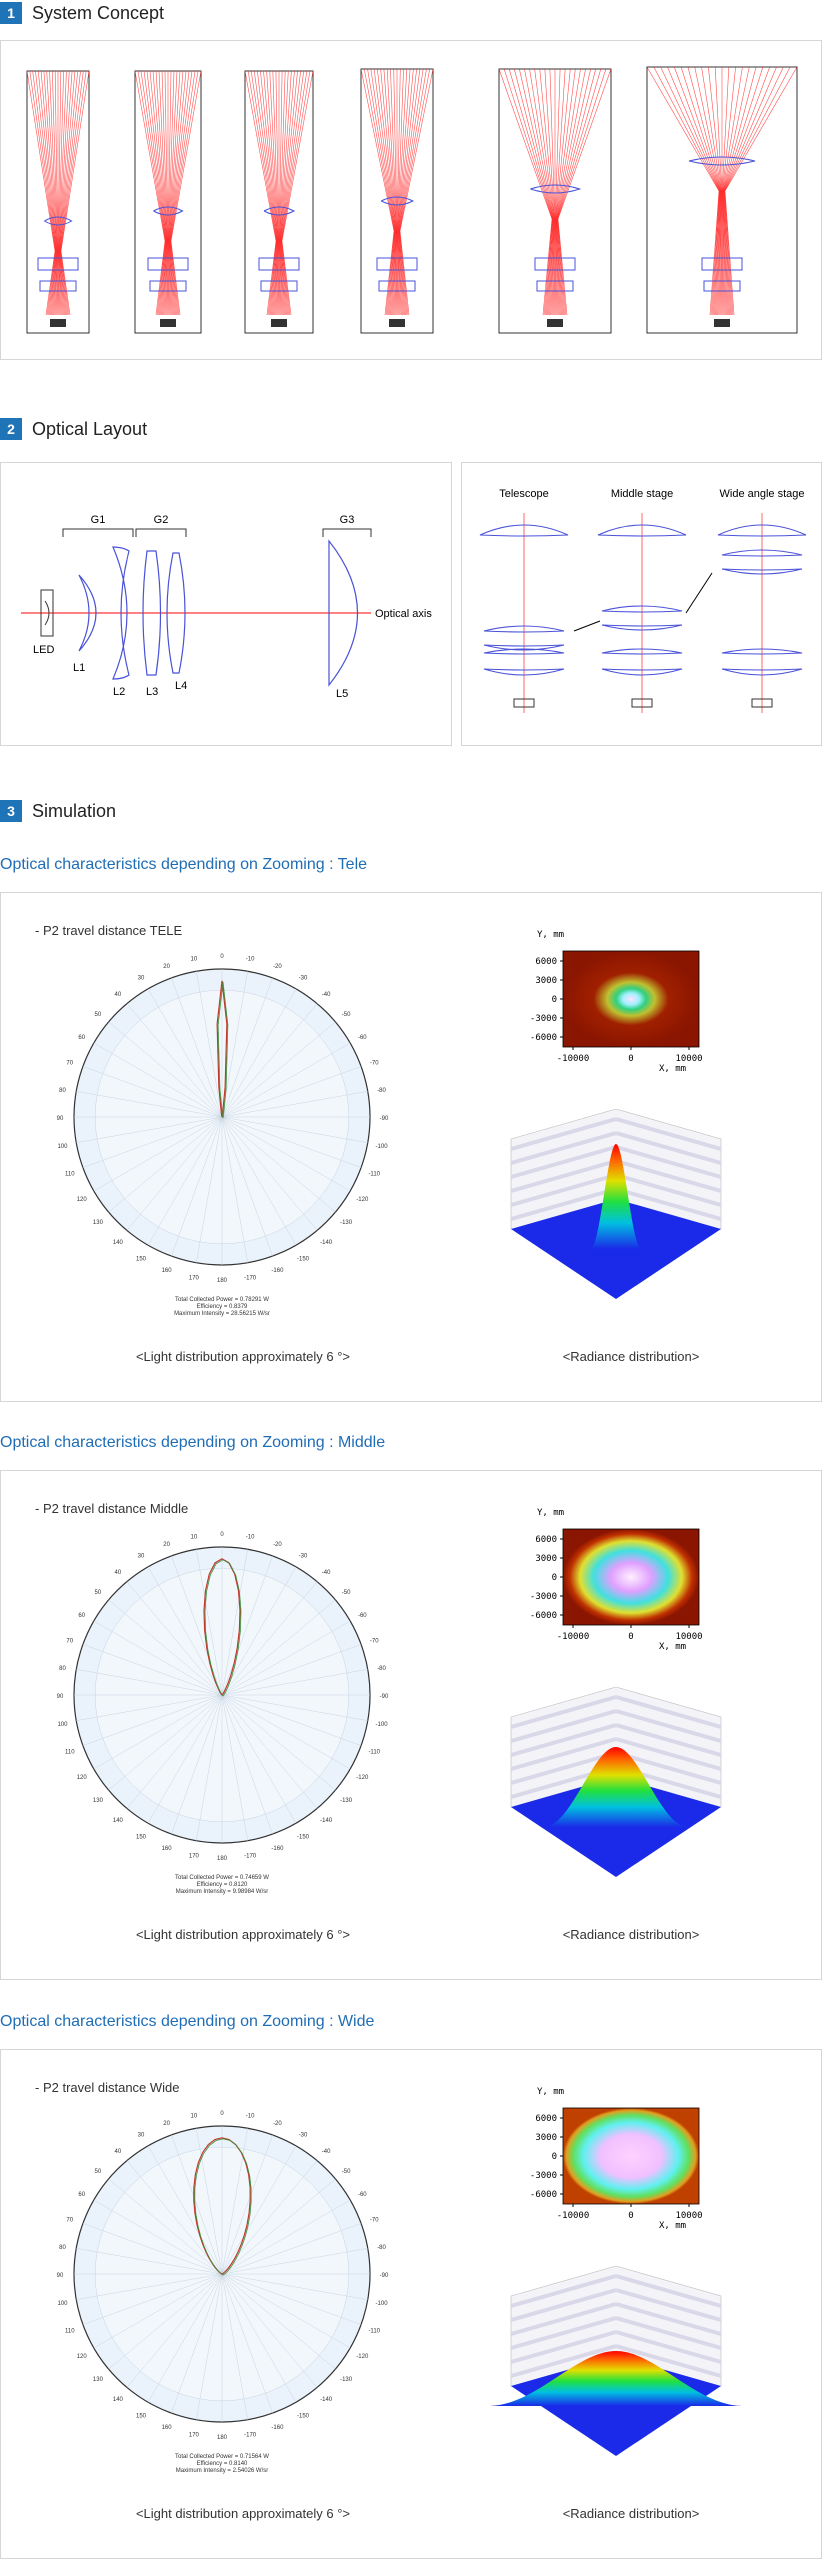 This screenshot has width=822, height=2562. What do you see at coordinates (397, 323) in the screenshot?
I see `led-base` at bounding box center [397, 323].